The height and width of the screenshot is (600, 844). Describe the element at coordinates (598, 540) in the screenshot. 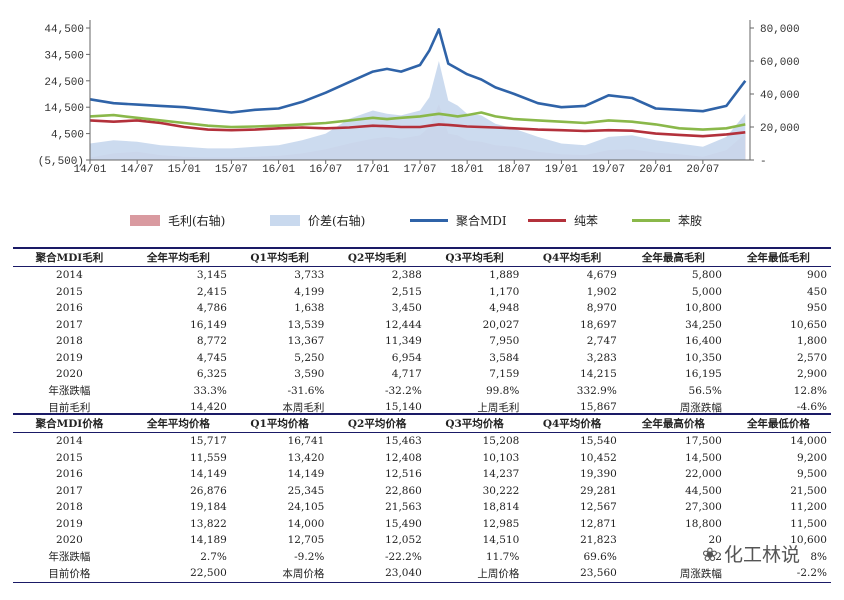

I see `table-cell: 21,823` at that location.